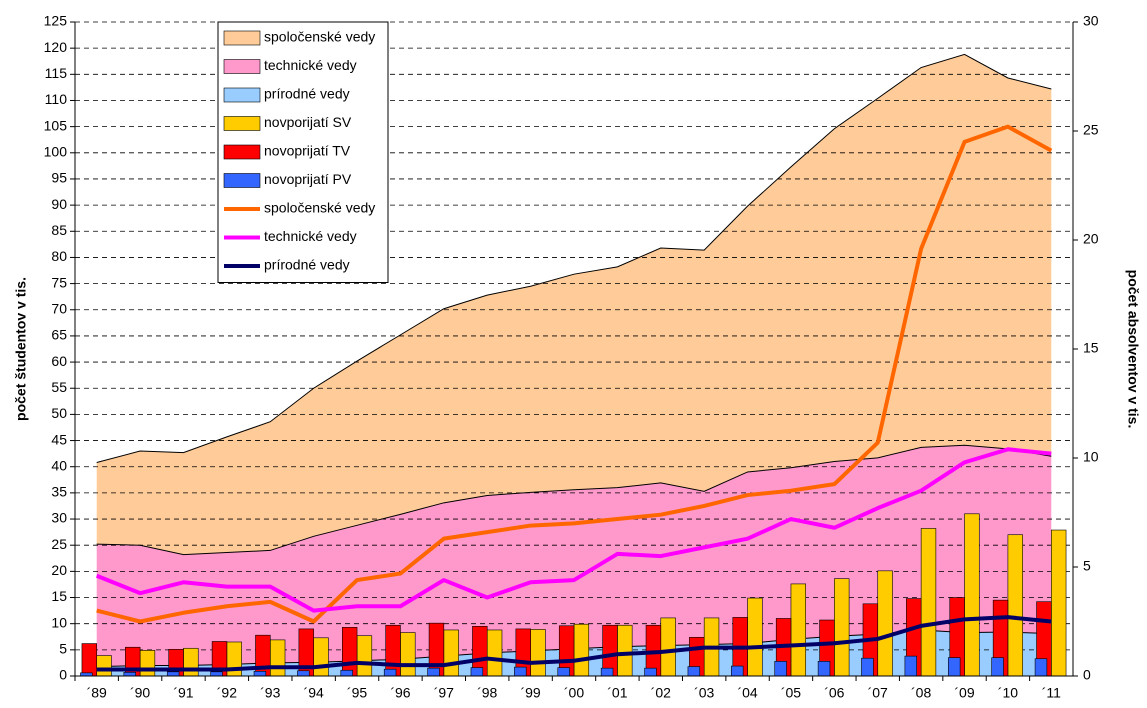  What do you see at coordinates (314, 693) in the screenshot?
I see `x-tick-label: ´94` at bounding box center [314, 693].